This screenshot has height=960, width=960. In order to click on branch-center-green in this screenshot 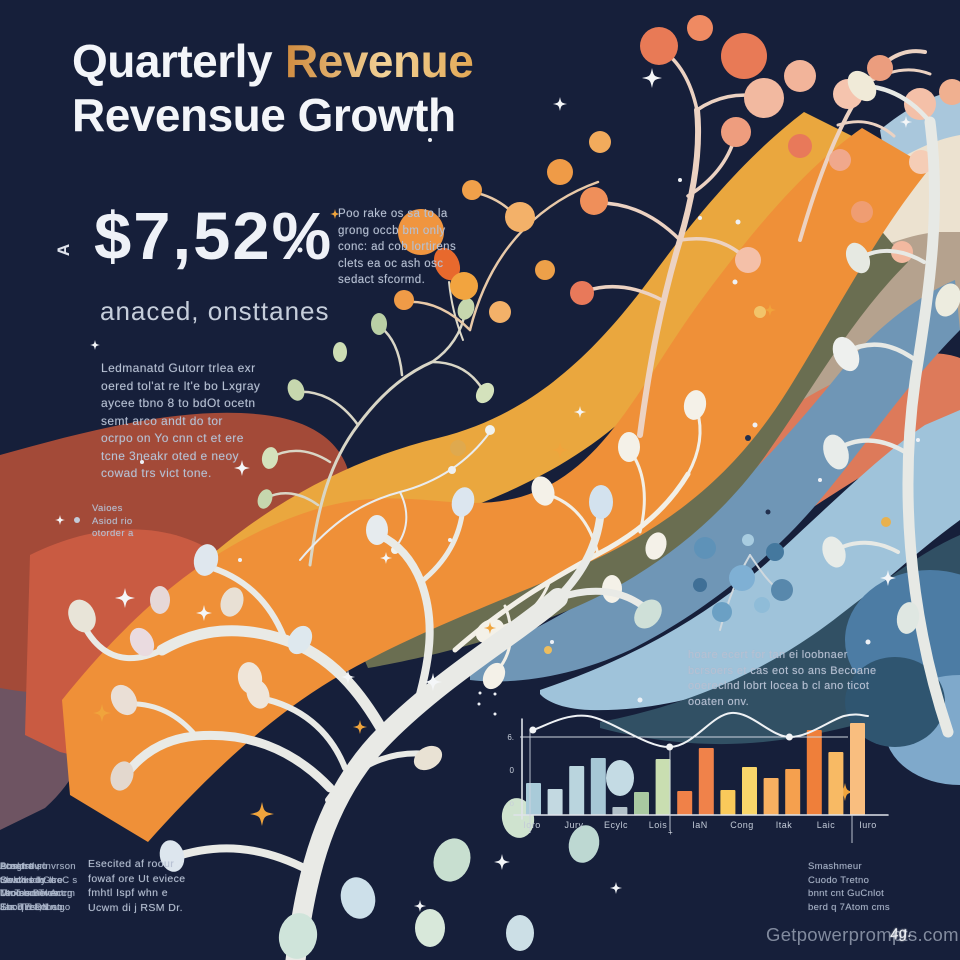, I will do `click(376, 407)`.